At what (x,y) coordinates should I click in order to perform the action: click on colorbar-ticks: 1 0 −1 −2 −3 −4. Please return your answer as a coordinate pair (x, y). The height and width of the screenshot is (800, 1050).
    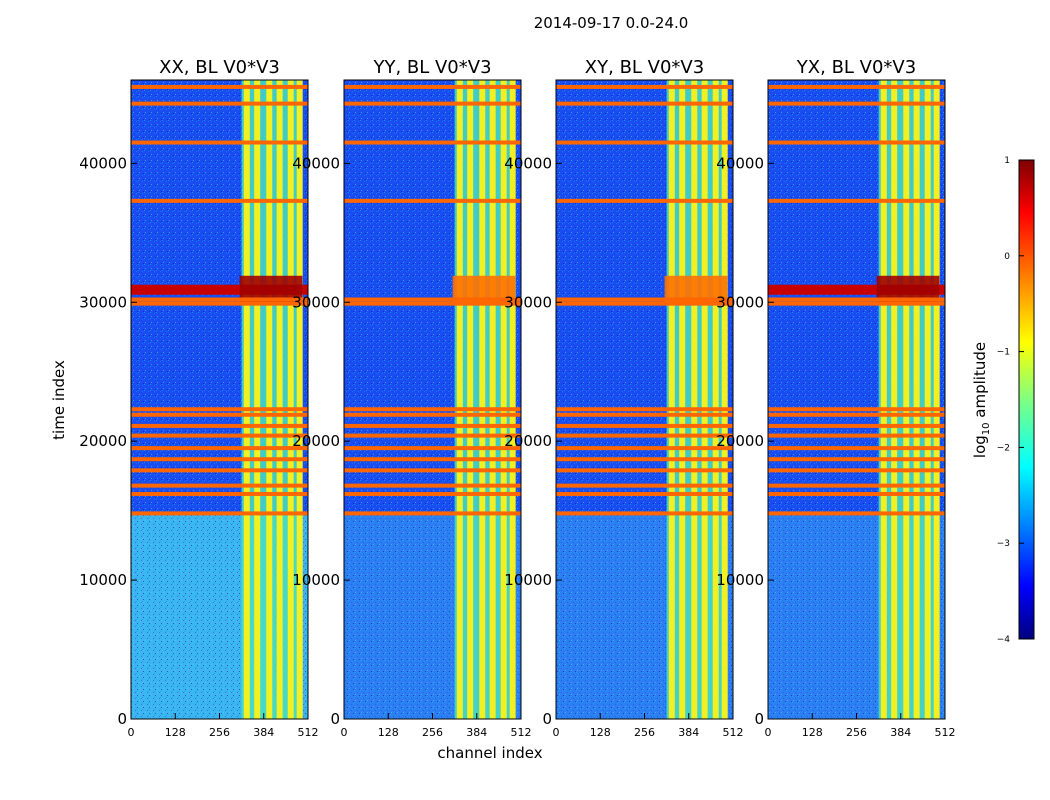
    Looking at the image, I should click on (1010, 400).